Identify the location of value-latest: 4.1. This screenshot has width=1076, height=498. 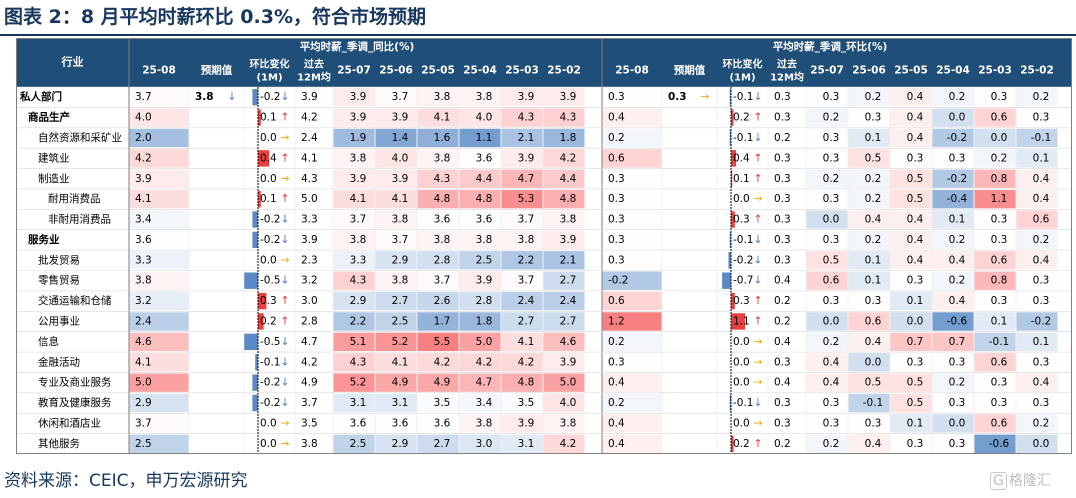
(143, 199).